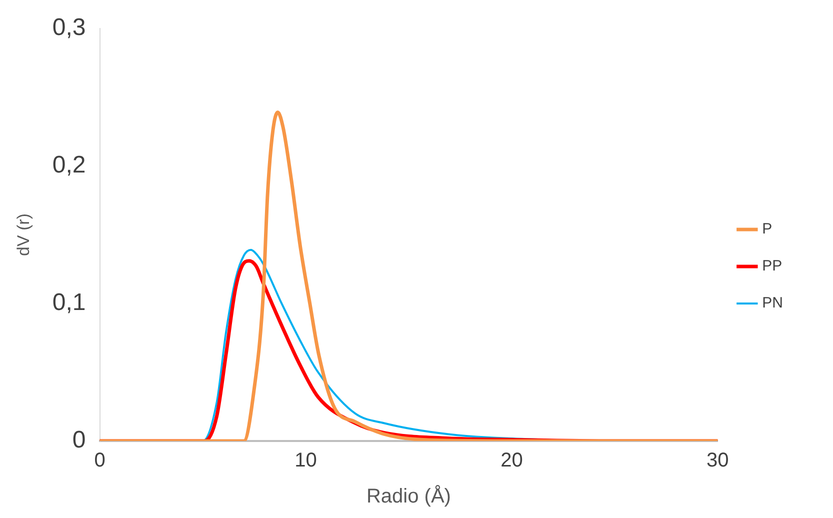 The image size is (833, 518). What do you see at coordinates (69, 165) in the screenshot?
I see `y-tick-label: 0,2` at bounding box center [69, 165].